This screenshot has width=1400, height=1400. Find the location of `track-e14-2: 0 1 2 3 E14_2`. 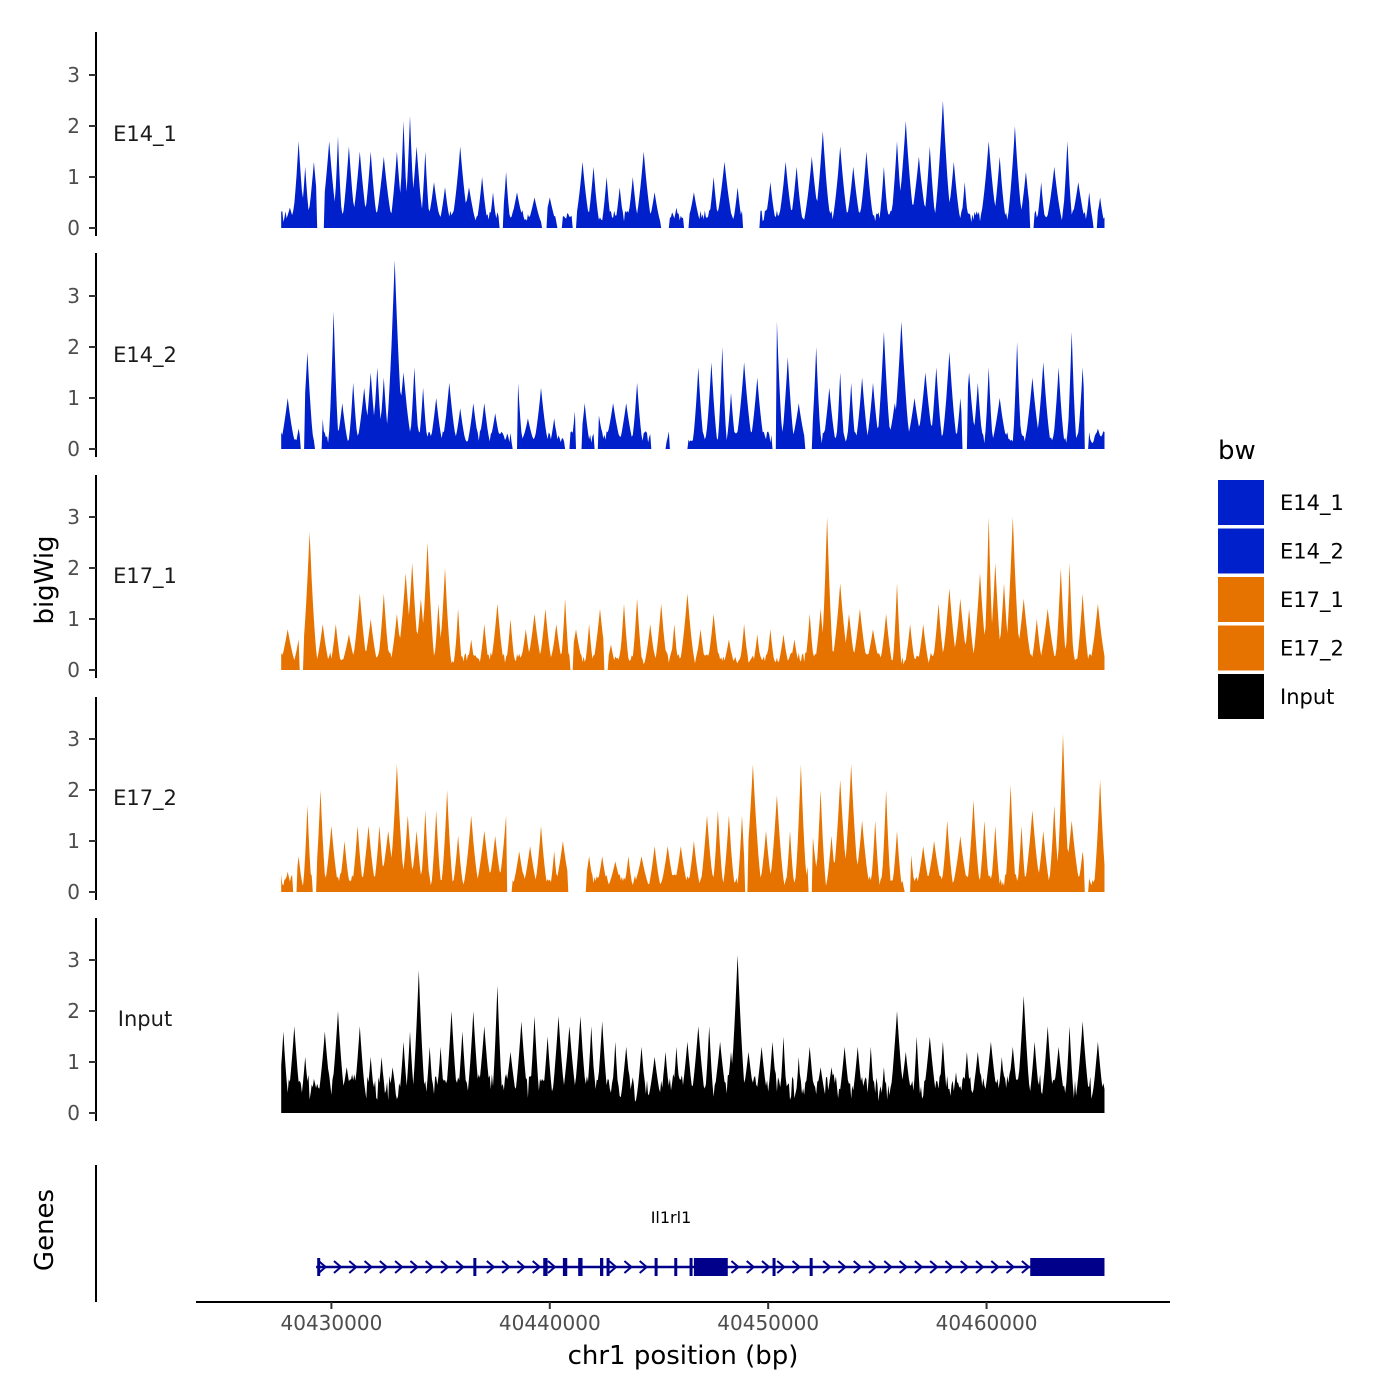

track-e14-2: 0 1 2 3 E14_2 is located at coordinates (586, 357).